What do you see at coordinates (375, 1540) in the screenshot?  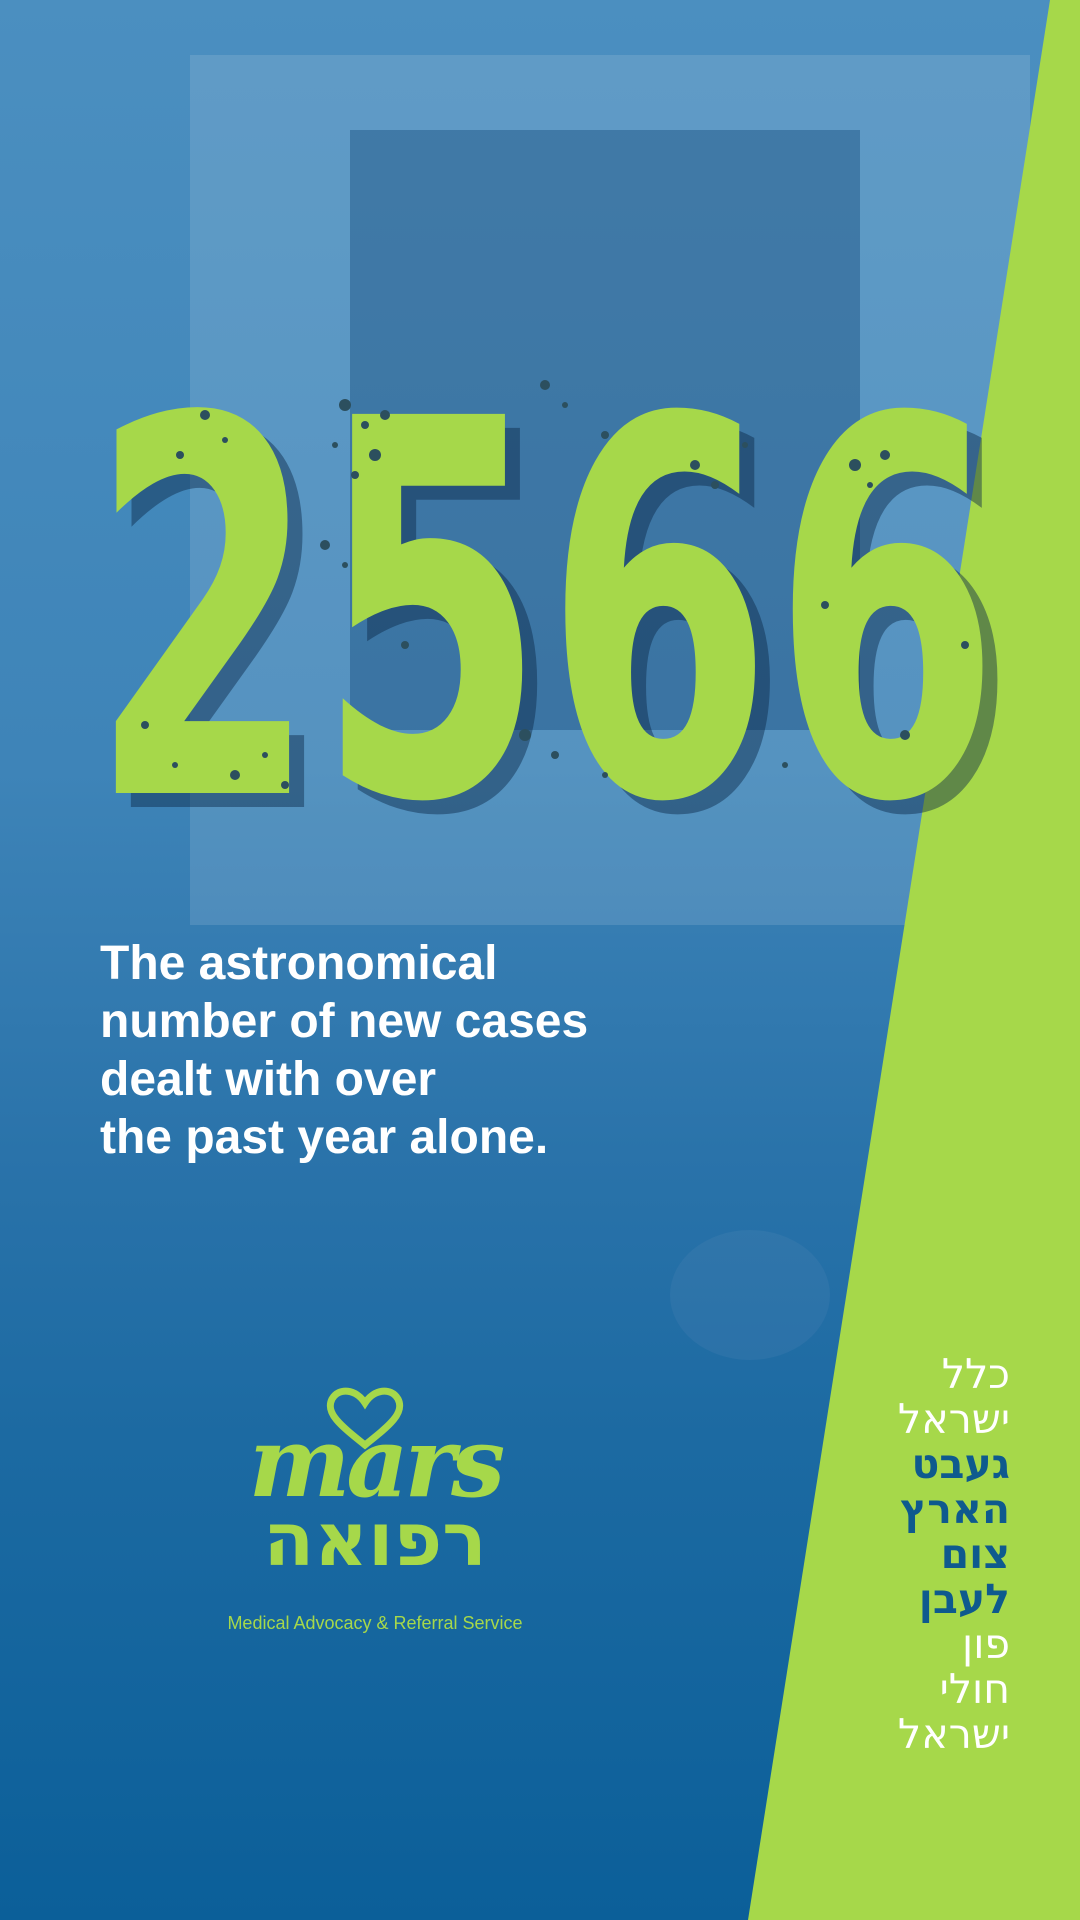 I see `logo-hebrew-word: רפואה` at bounding box center [375, 1540].